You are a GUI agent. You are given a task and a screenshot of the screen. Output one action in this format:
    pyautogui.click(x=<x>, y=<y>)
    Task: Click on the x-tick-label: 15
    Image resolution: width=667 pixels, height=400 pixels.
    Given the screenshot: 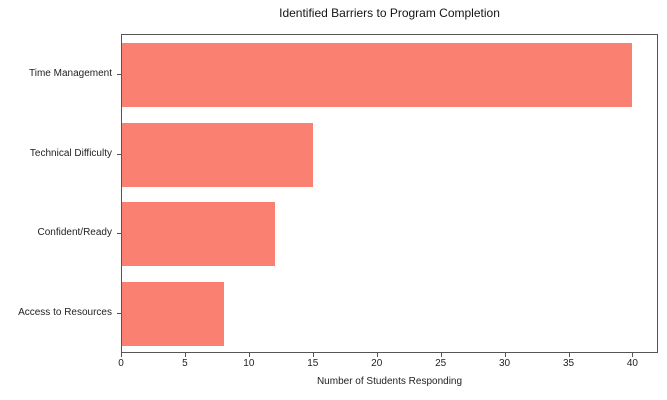 What is the action you would take?
    pyautogui.click(x=313, y=363)
    